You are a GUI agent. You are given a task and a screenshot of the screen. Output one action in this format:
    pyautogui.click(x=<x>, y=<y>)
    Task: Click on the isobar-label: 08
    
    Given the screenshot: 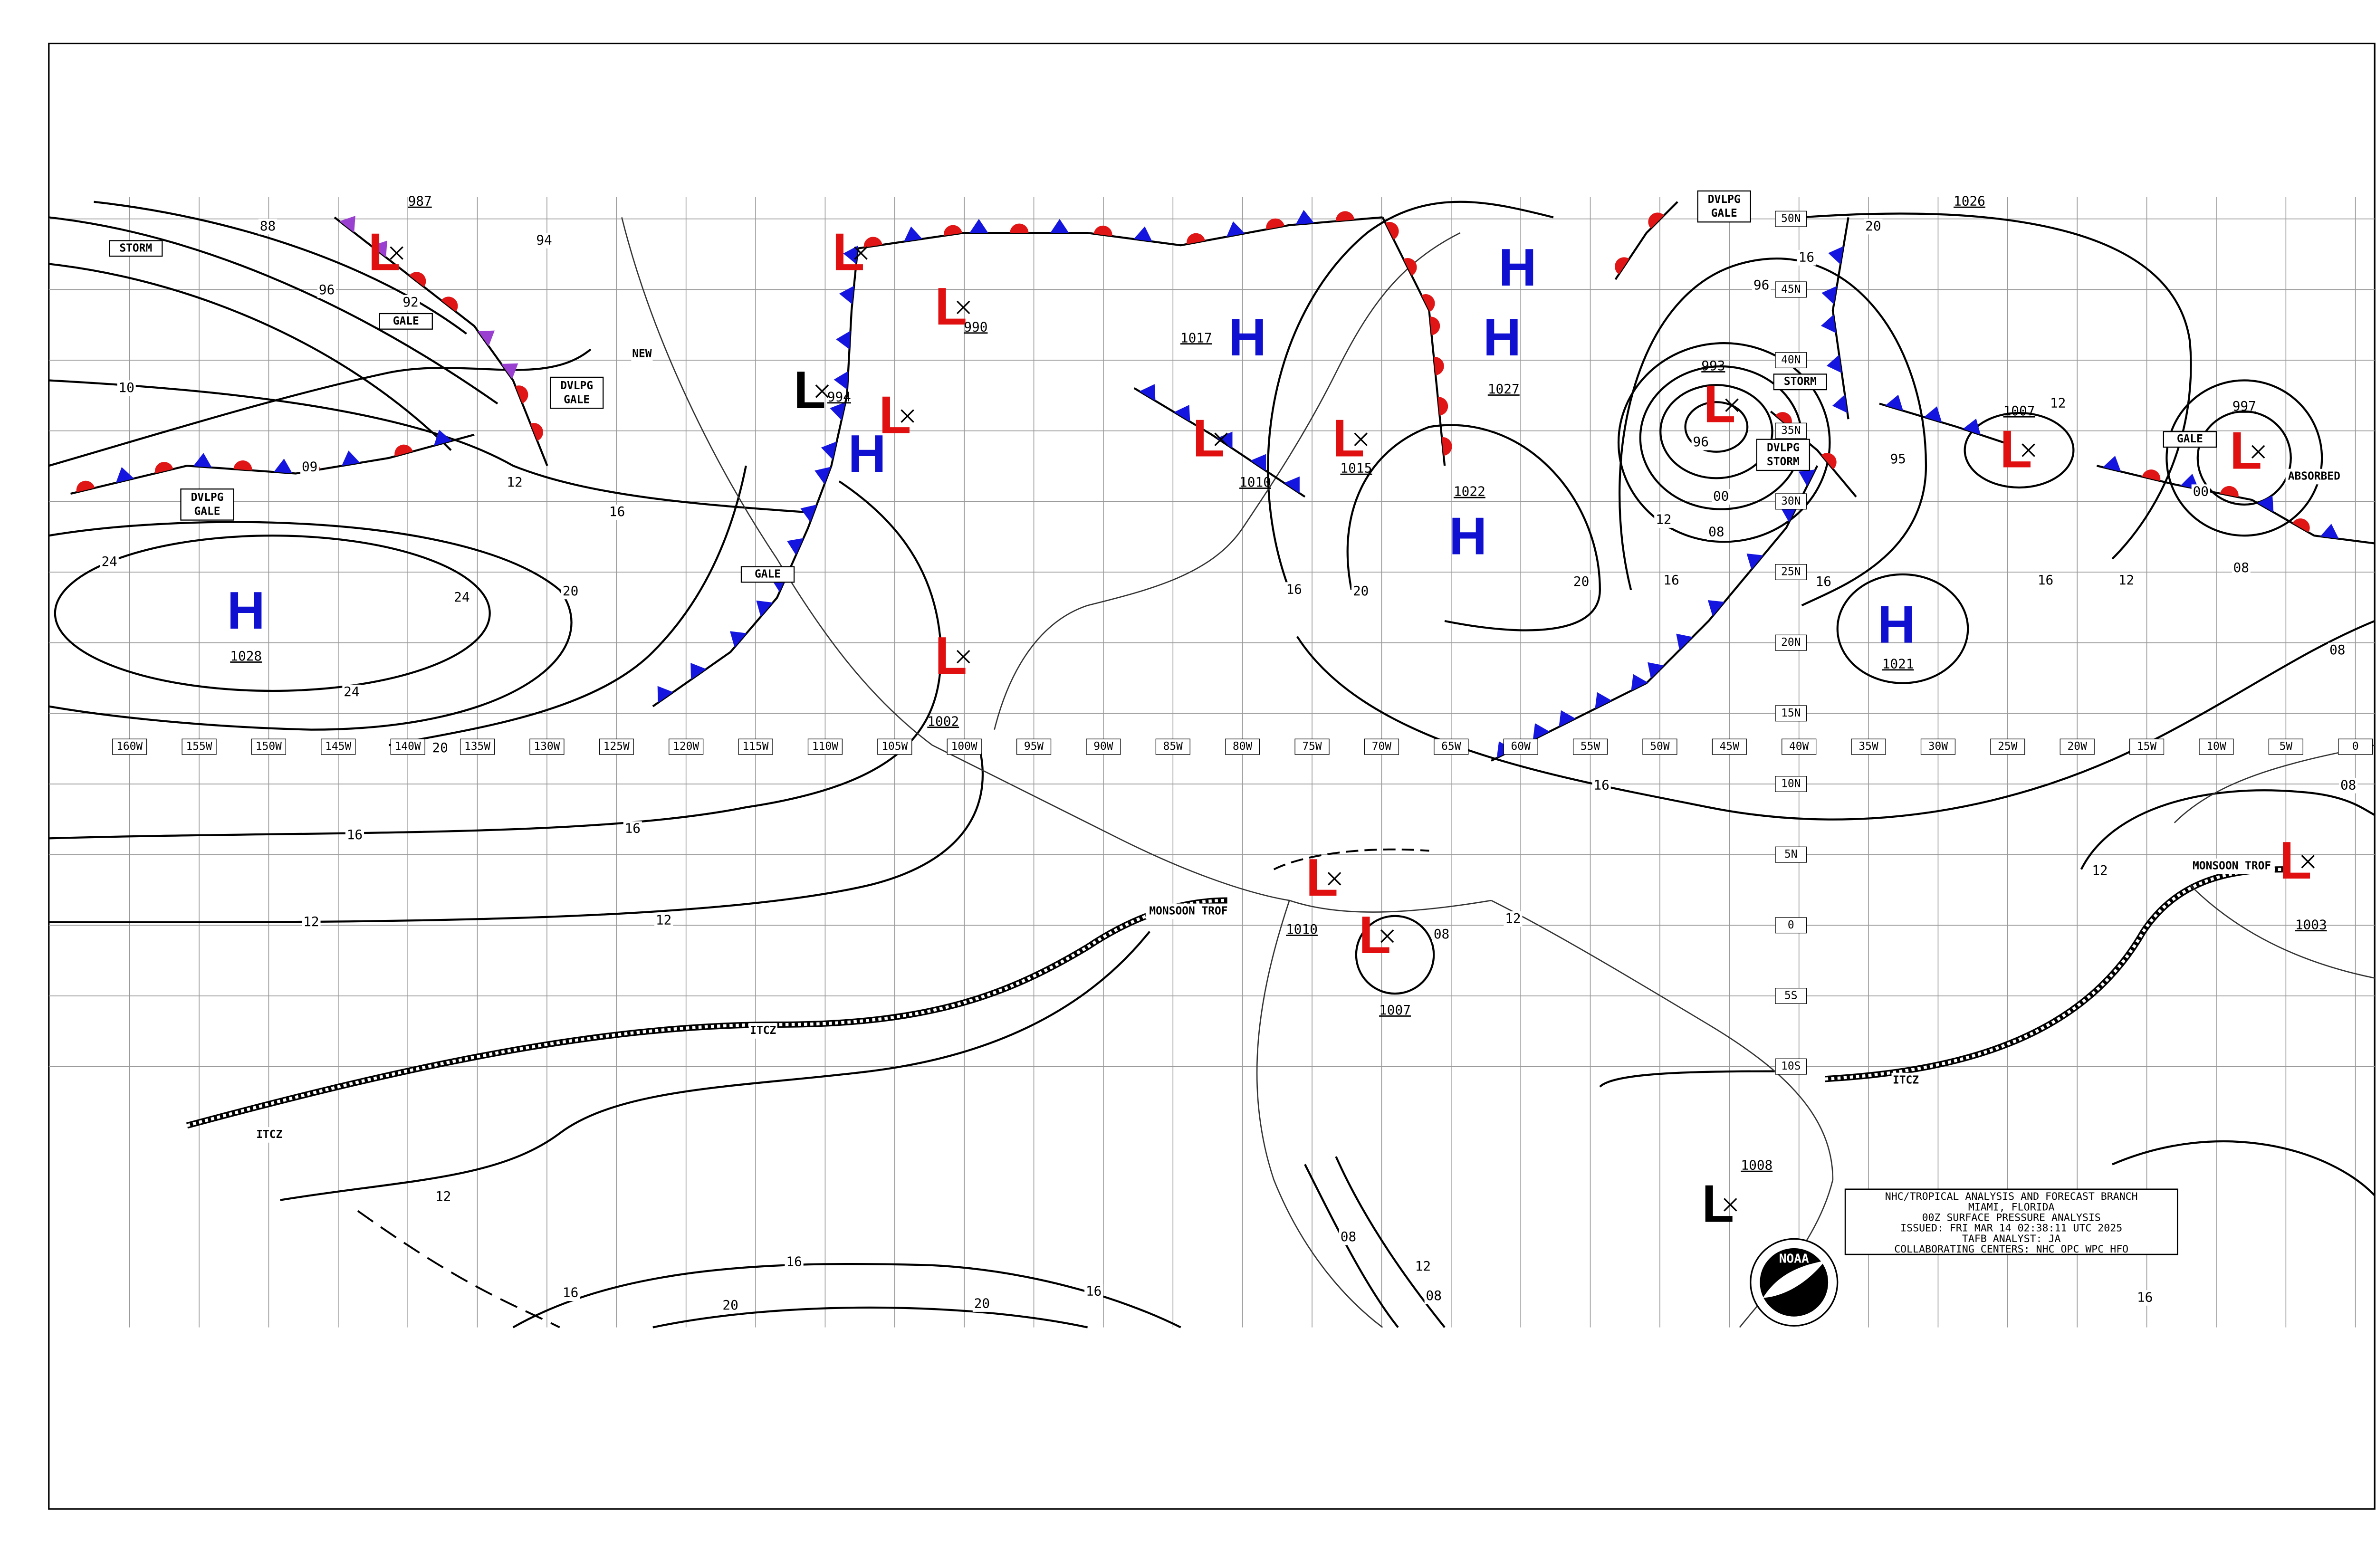 What is the action you would take?
    pyautogui.click(x=1716, y=532)
    